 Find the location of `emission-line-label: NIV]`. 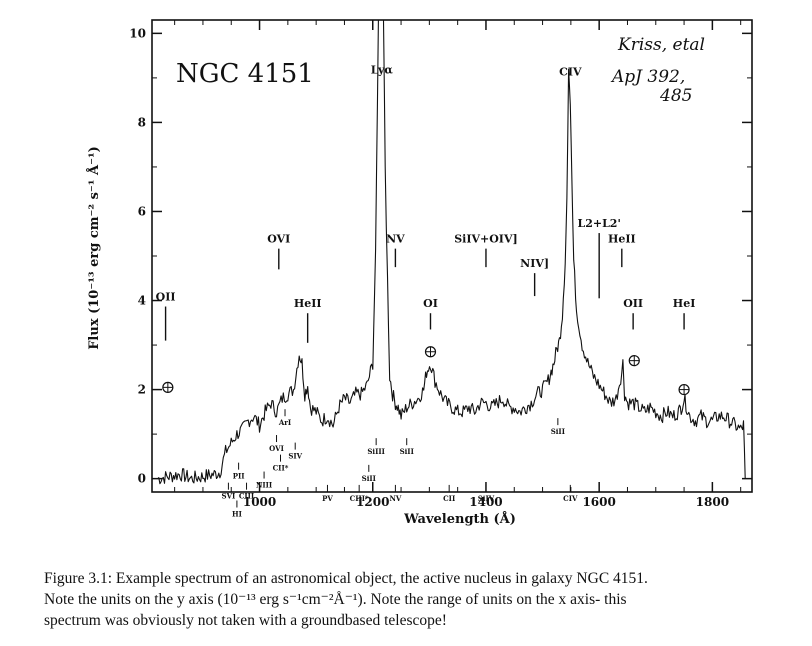

emission-line-label: NIV] is located at coordinates (534, 263).